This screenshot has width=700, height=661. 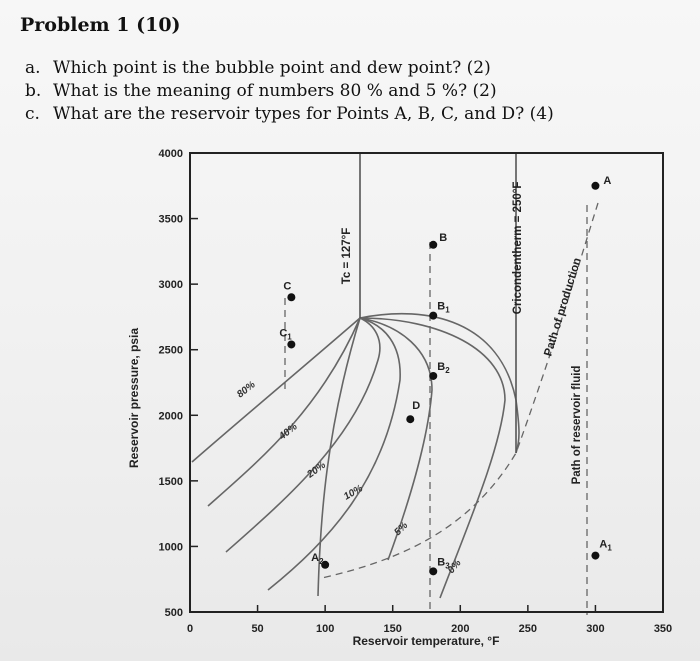 I want to click on path-of-fluid-label: Path of reservoir fluid, so click(x=577, y=425).